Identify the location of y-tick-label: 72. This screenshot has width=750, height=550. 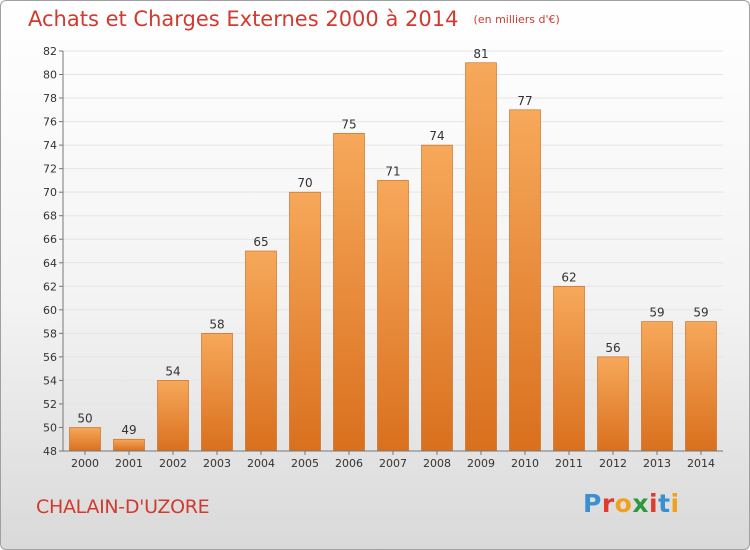
(50, 169).